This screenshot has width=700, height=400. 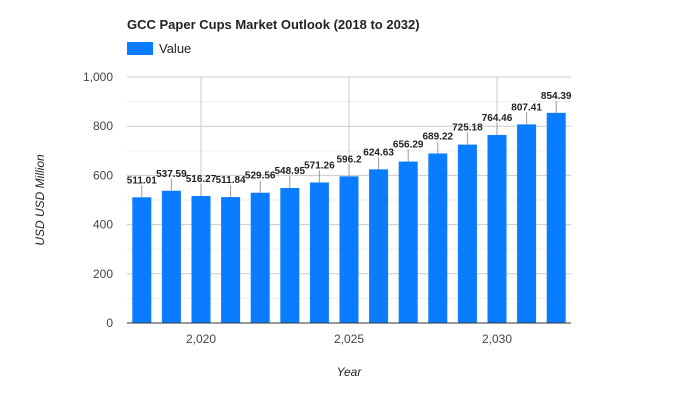 What do you see at coordinates (290, 171) in the screenshot?
I see `data-label: 548.95` at bounding box center [290, 171].